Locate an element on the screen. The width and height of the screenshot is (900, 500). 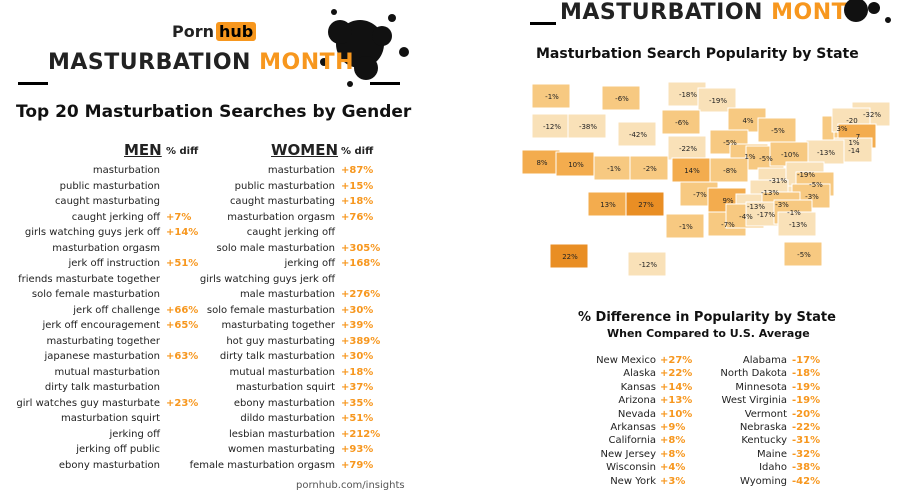
table-state-name: New York is located at coordinates (633, 481).